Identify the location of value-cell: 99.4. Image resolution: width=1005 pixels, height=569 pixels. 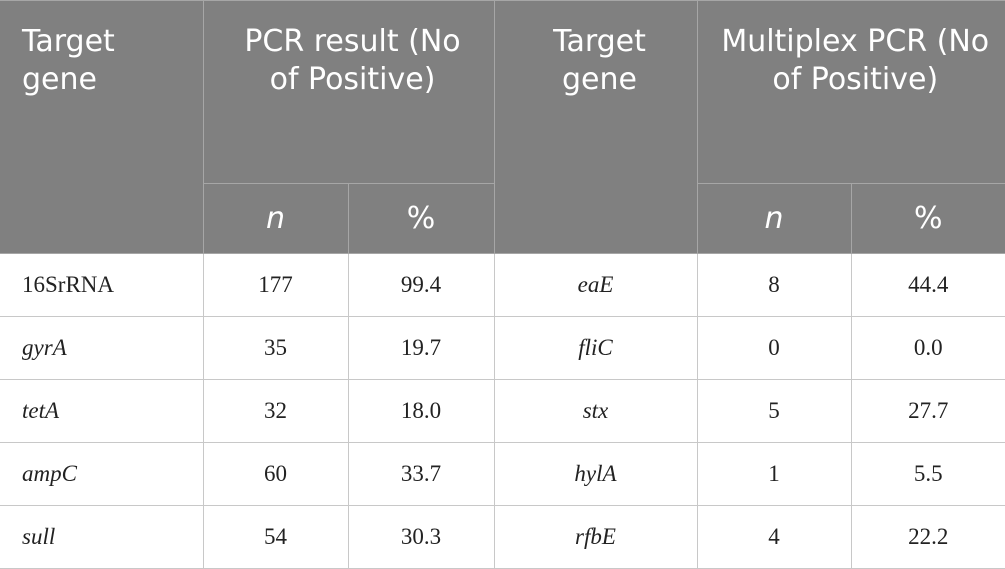
(421, 285).